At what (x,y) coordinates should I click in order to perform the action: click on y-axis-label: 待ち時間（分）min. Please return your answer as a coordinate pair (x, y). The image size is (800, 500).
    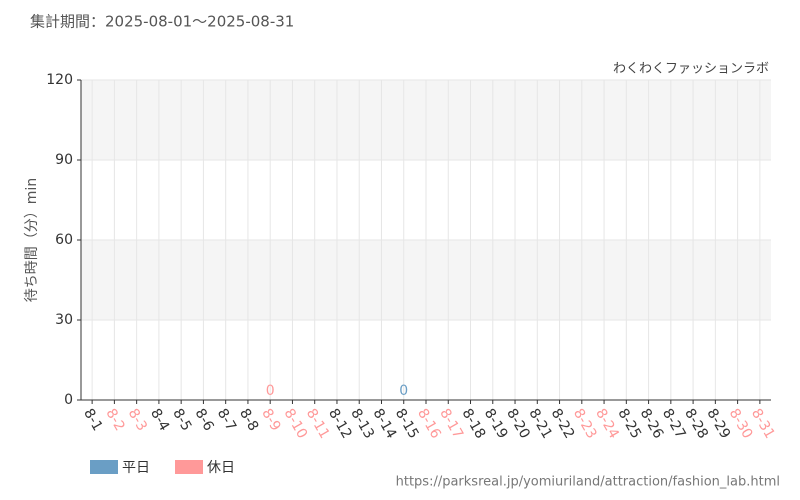
    Looking at the image, I should click on (32, 240).